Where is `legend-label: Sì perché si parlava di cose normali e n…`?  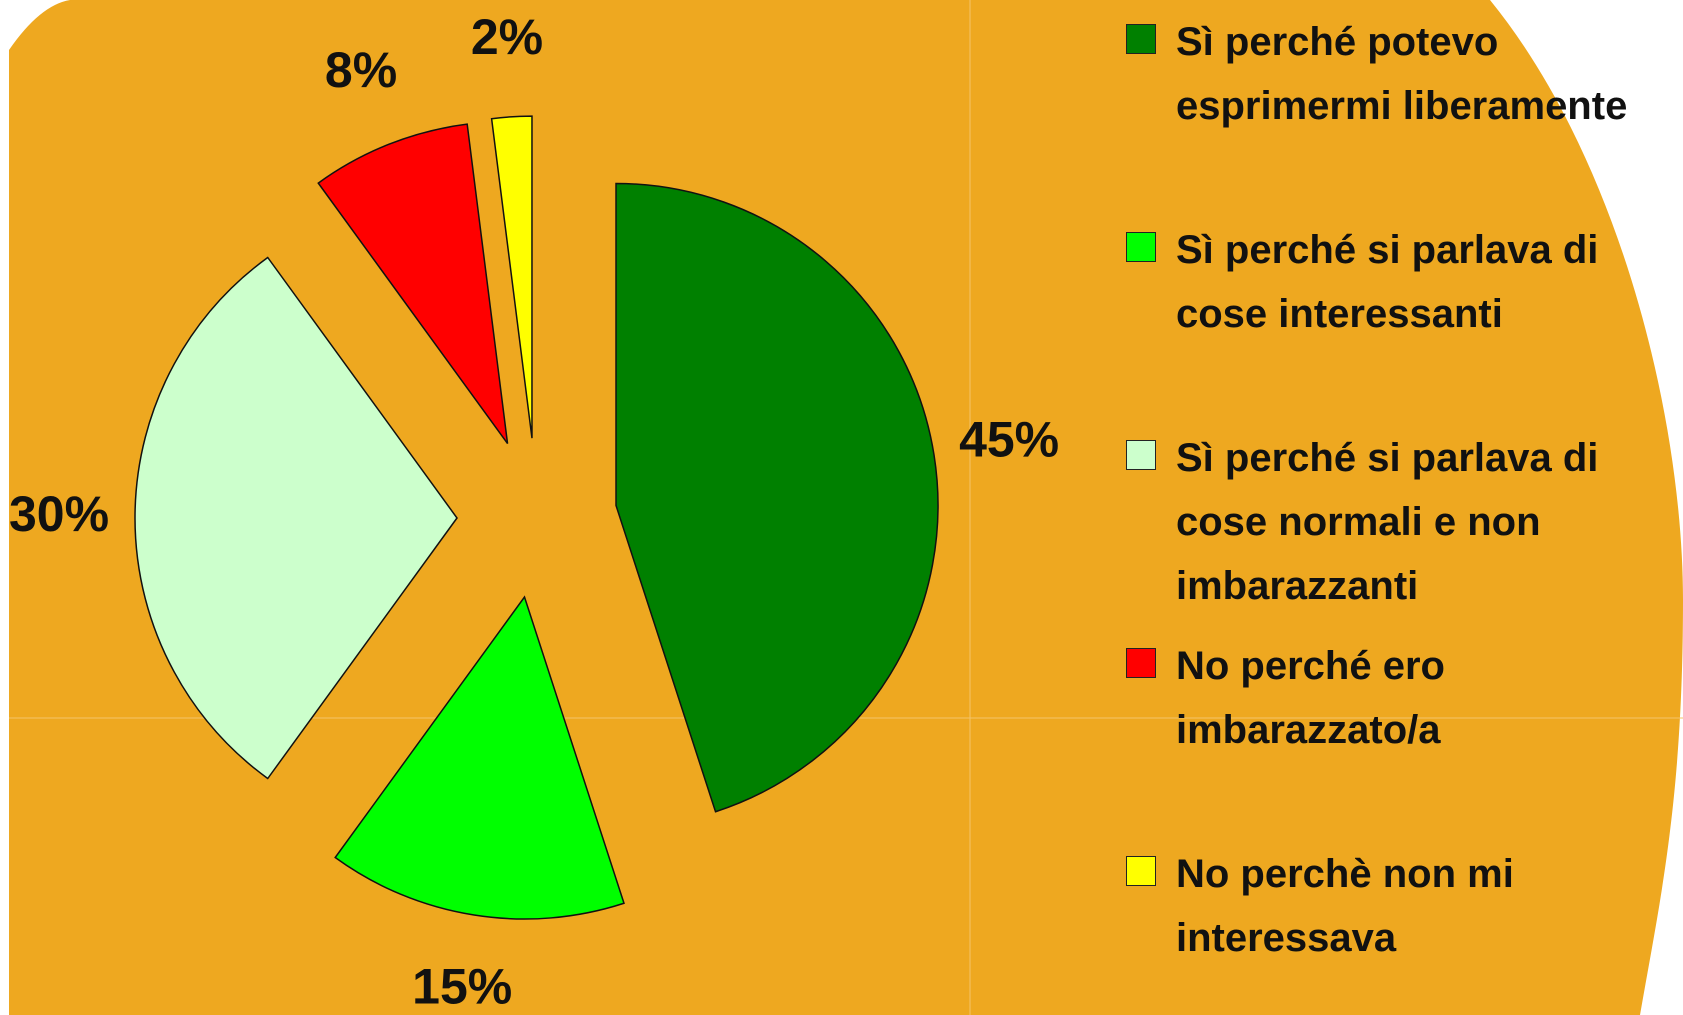
legend-label: Sì perché si parlava di cose normali e n… is located at coordinates (1387, 522).